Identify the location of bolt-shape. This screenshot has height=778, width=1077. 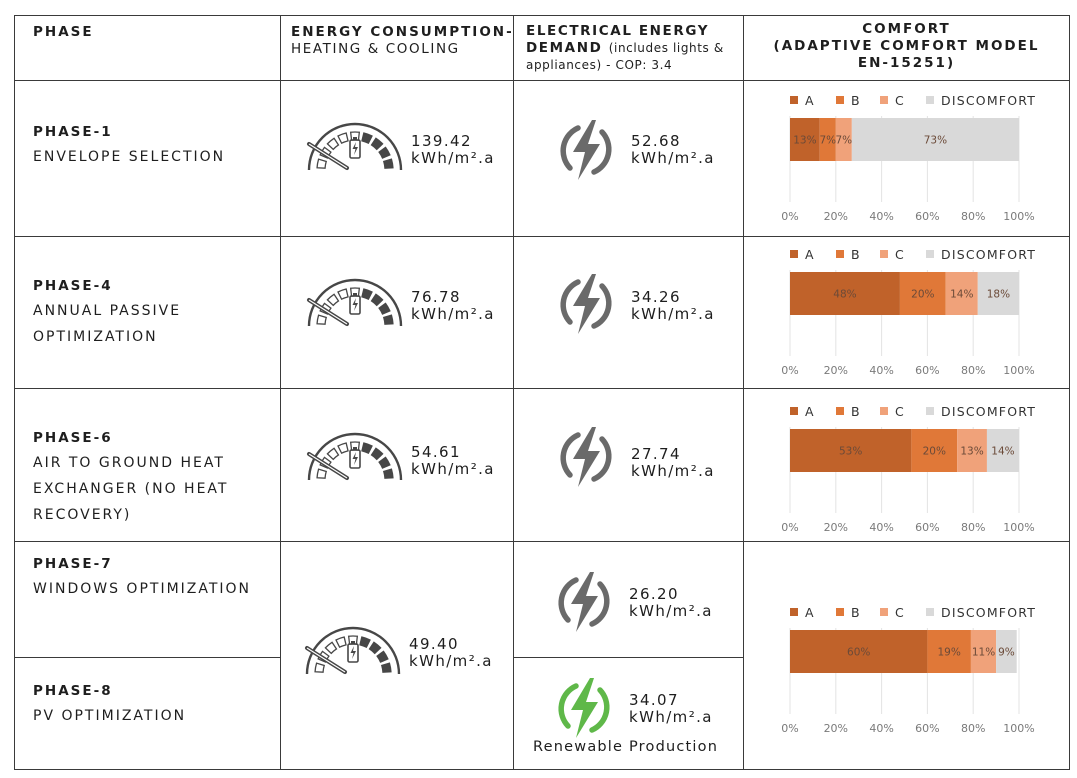
(586, 304).